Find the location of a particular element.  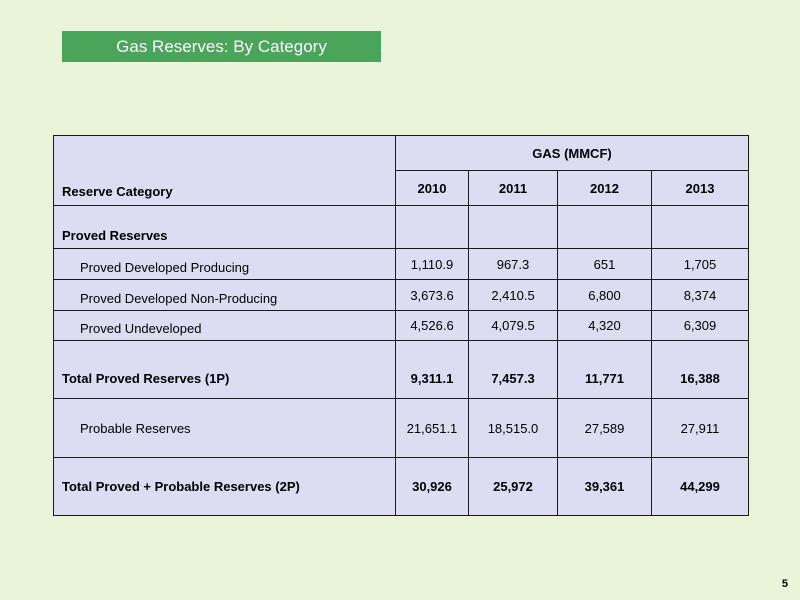

row-label: Probable Reserves is located at coordinates (224, 428).